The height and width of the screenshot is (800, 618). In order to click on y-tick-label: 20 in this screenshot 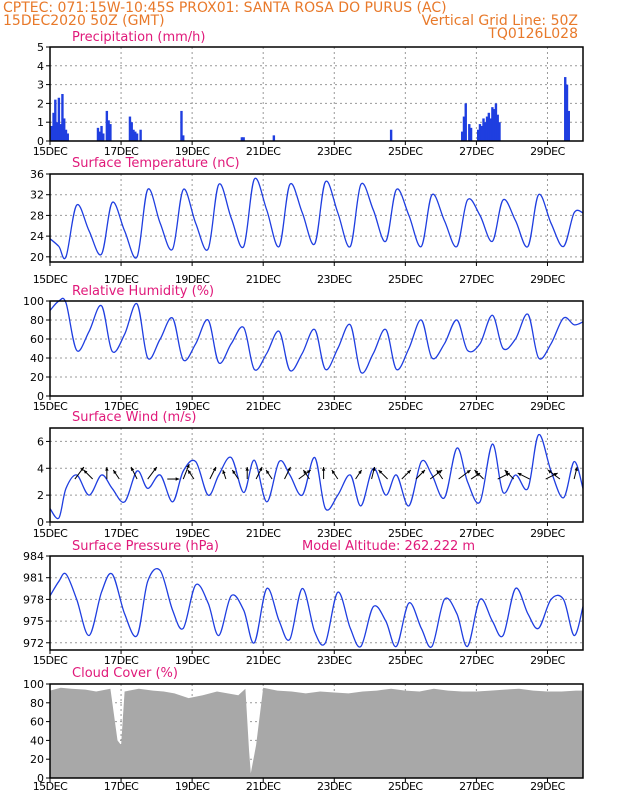, I will do `click(37, 759)`.